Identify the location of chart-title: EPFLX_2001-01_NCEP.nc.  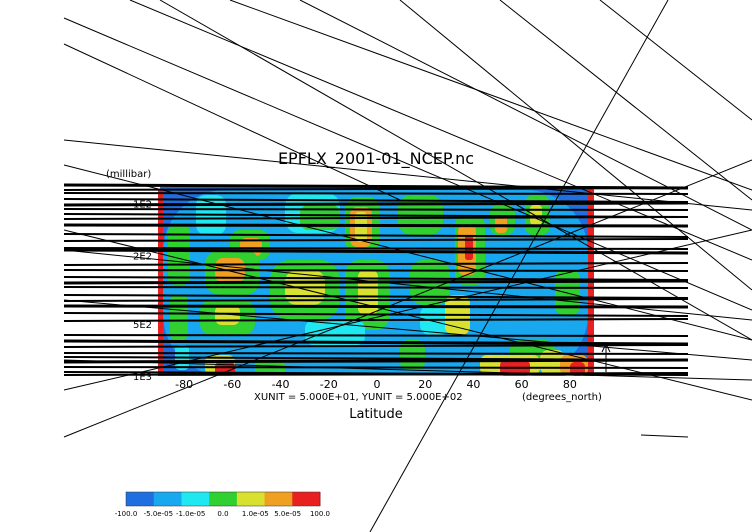
(376, 159).